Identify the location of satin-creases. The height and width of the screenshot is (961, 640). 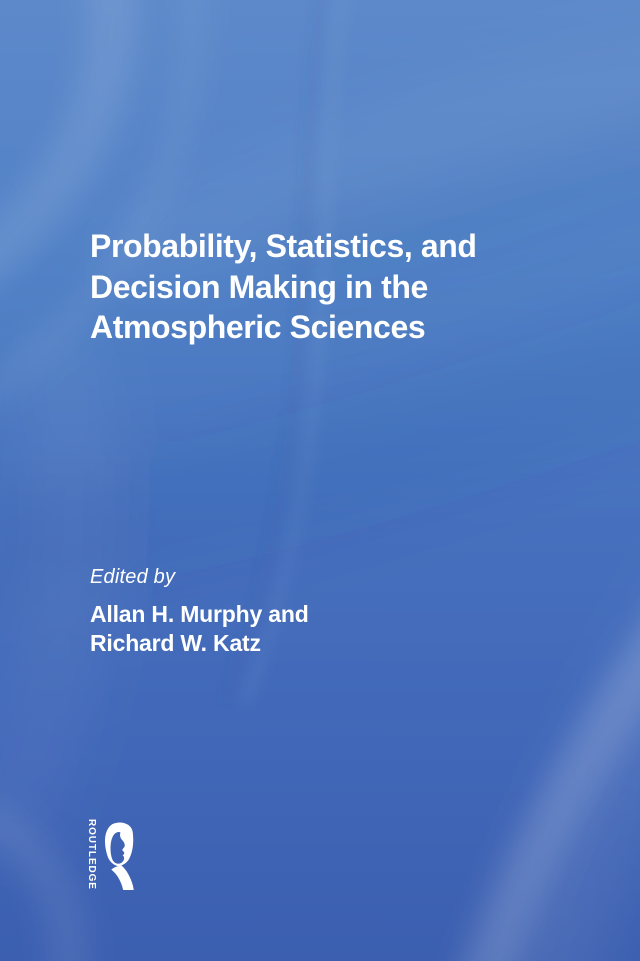
(283, 352).